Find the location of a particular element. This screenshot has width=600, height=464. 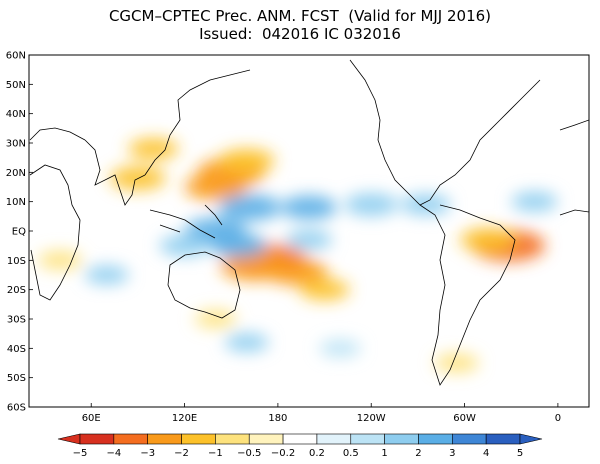

colorbar-label: 0.2 is located at coordinates (317, 453).